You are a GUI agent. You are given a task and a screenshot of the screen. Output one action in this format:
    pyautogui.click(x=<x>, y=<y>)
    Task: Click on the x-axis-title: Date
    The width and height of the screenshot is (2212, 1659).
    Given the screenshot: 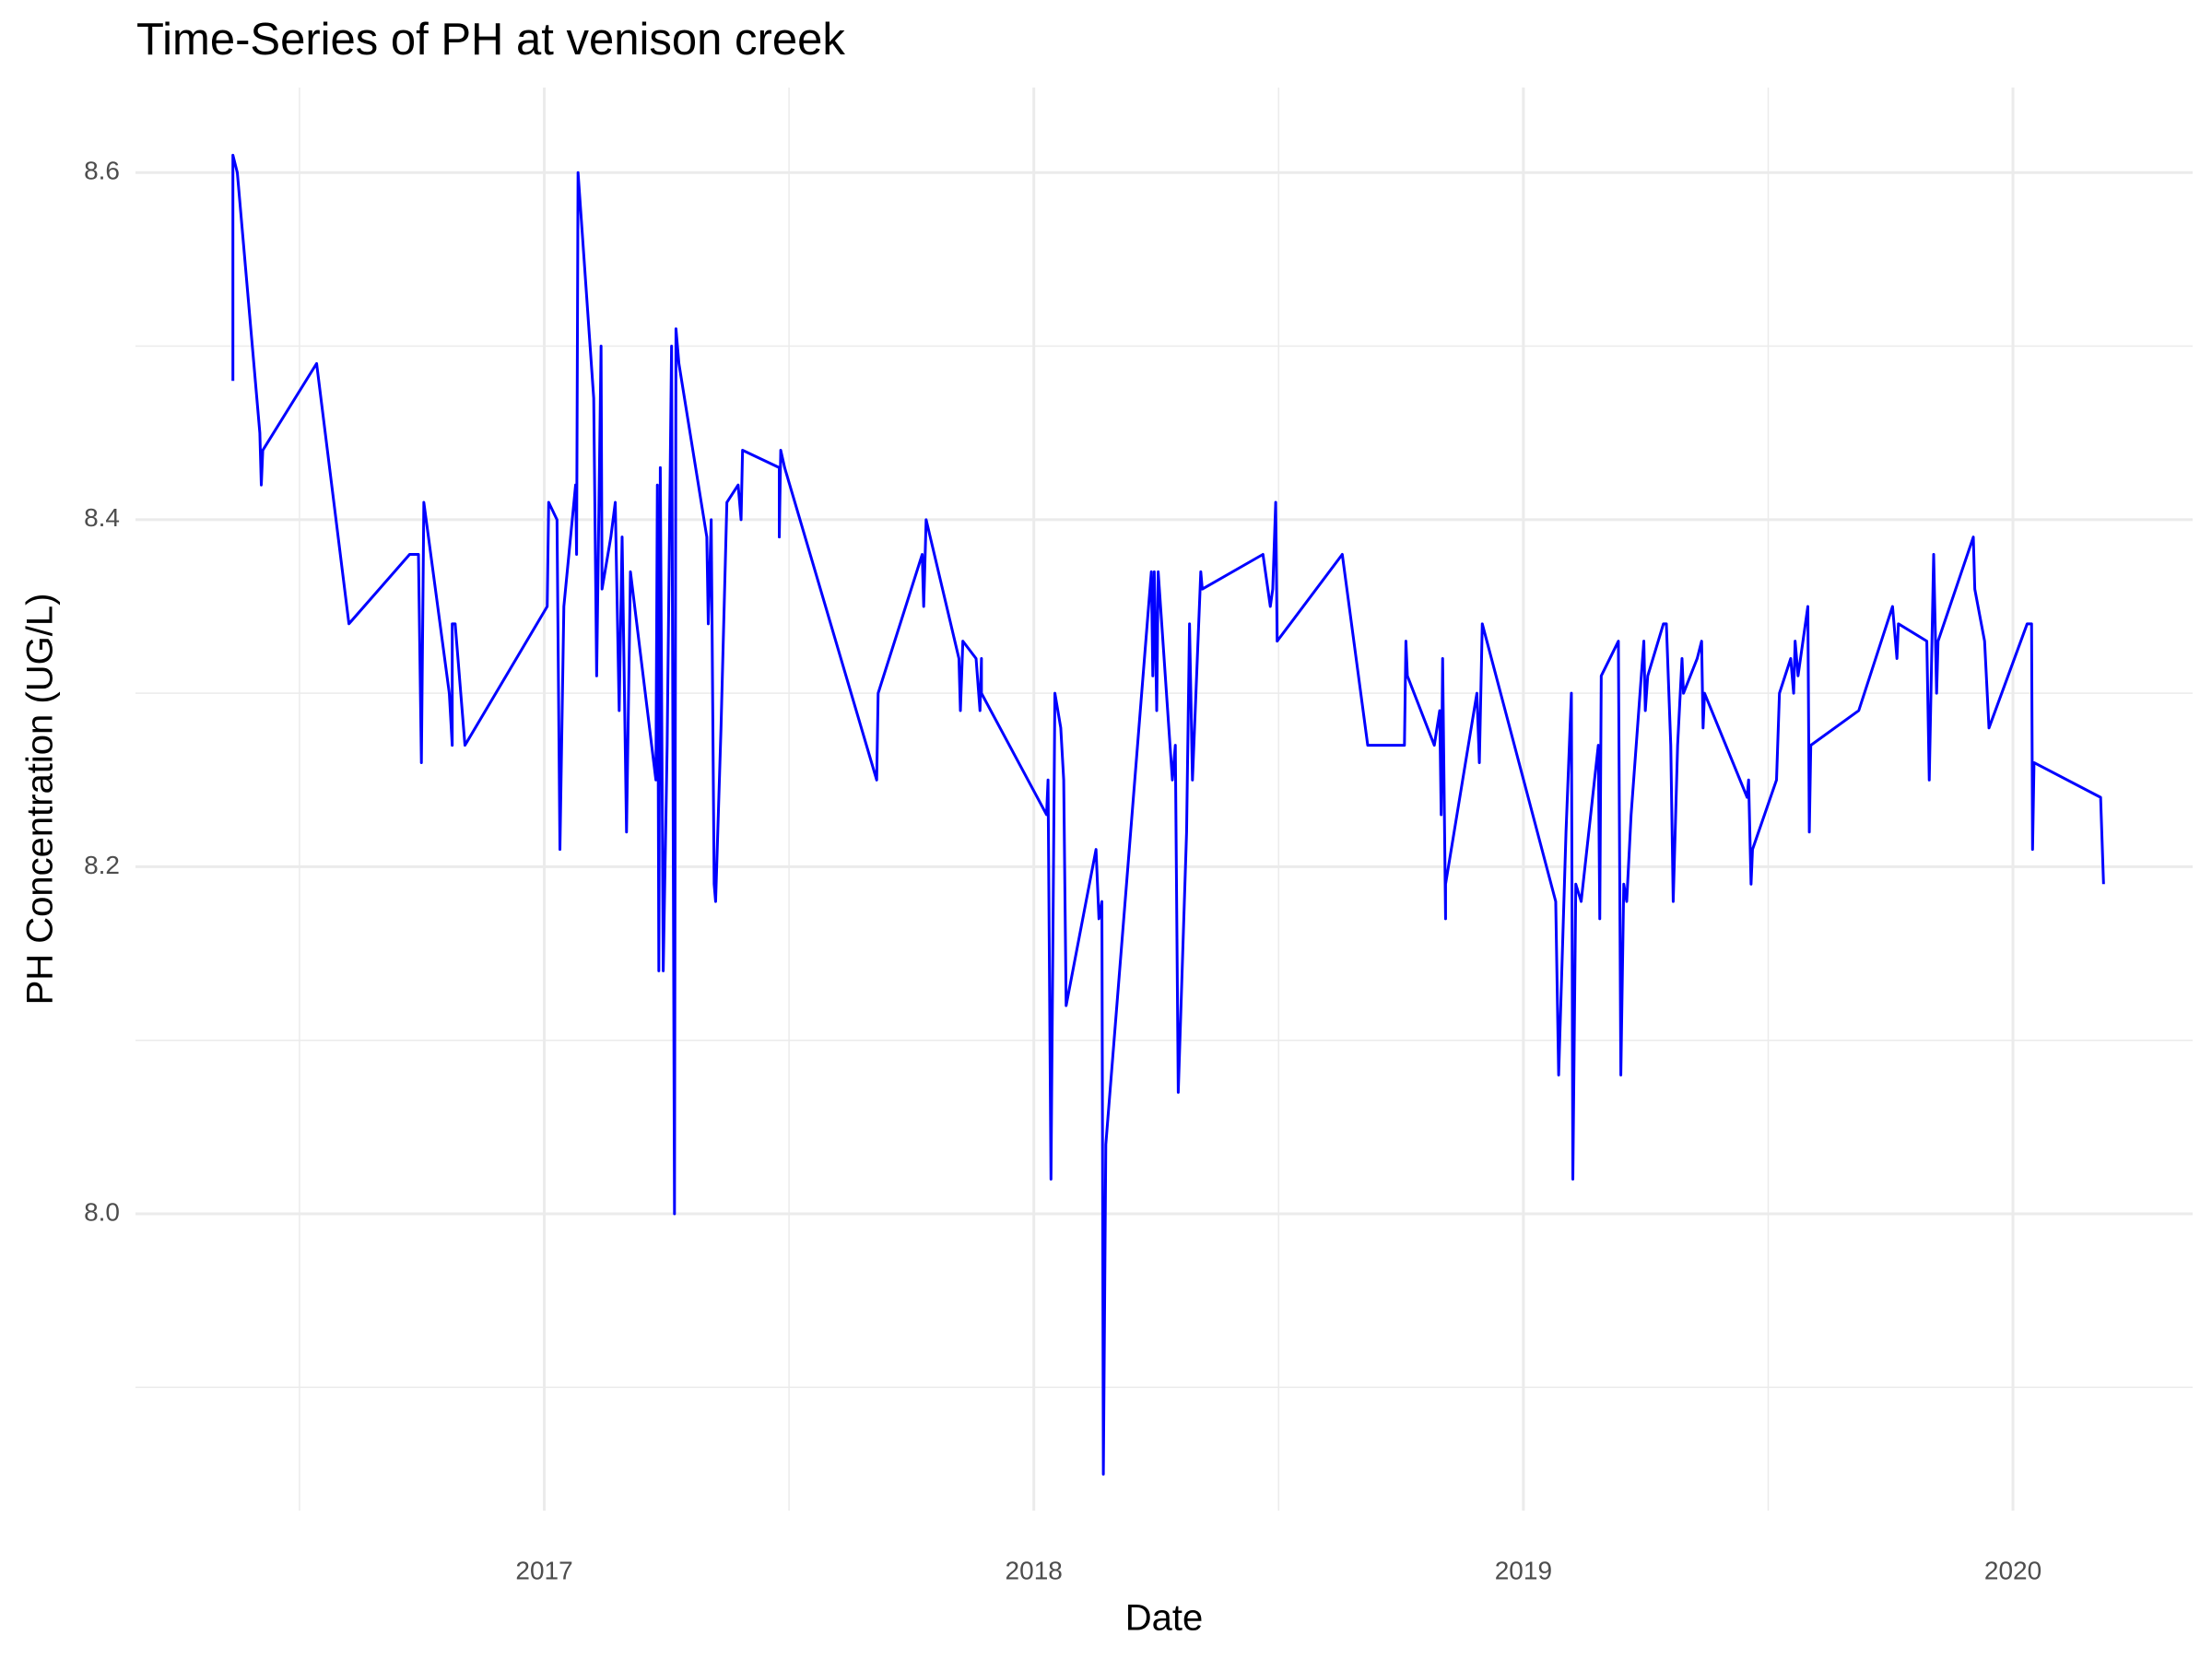 What is the action you would take?
    pyautogui.click(x=1164, y=1618)
    